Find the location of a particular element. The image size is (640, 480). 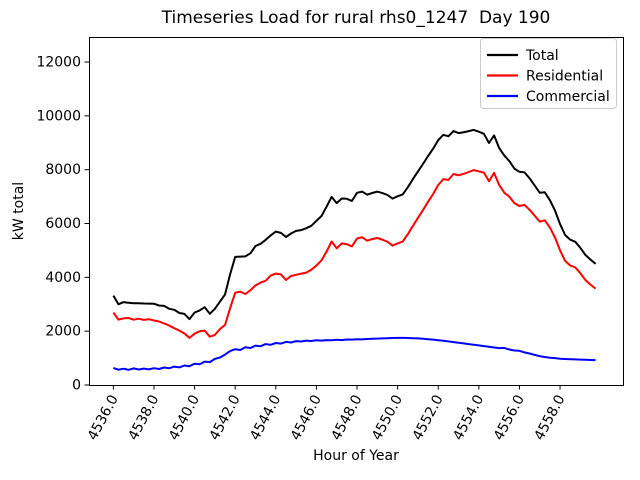

y-tick-label: 12000 is located at coordinates (58, 63).